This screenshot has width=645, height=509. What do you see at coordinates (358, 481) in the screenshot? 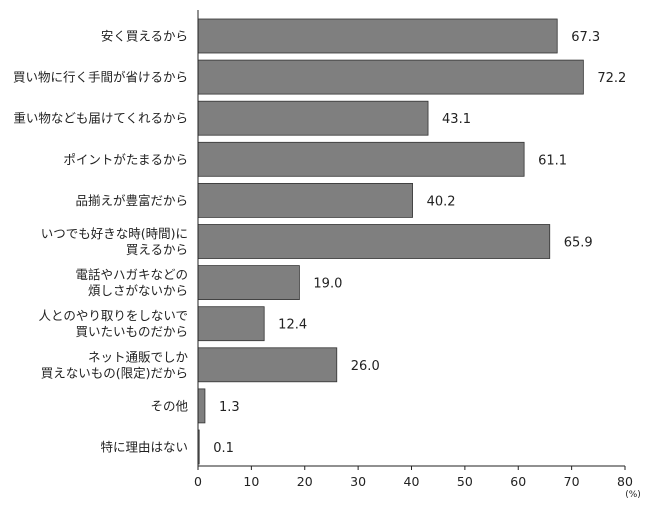
I see `x-tick-label: 30` at bounding box center [358, 481].